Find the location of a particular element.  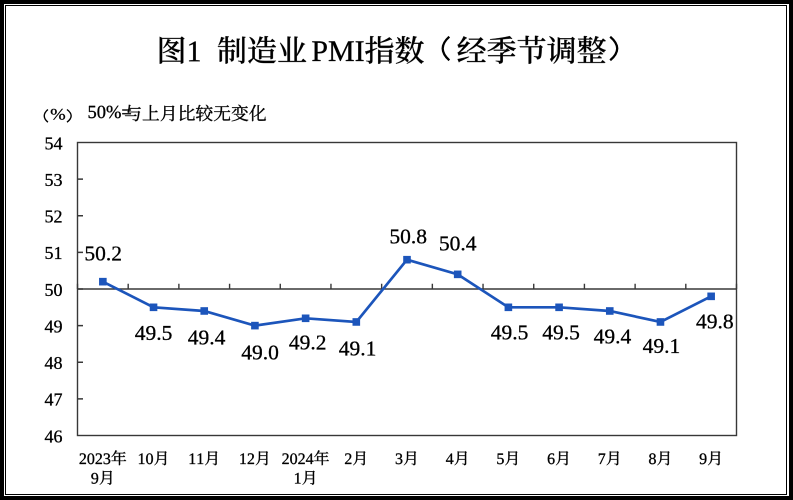

svg-text: 54 is located at coordinates (54, 143).